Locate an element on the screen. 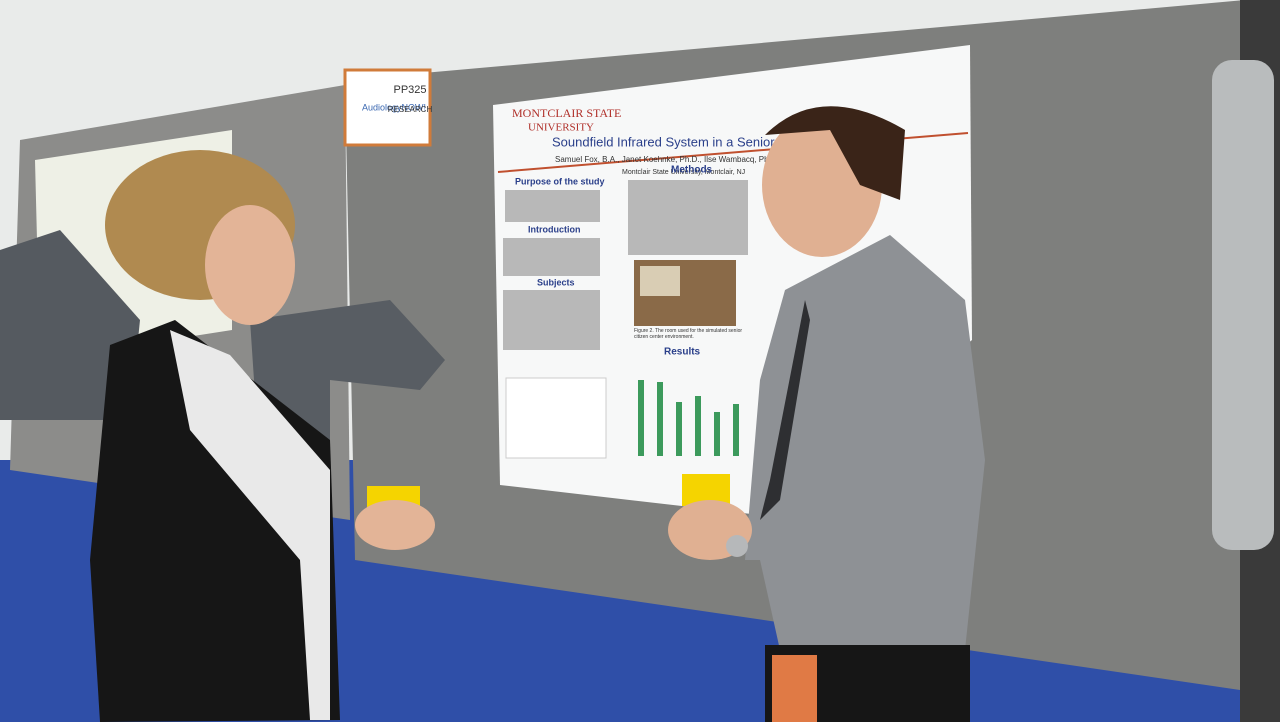  poster-body-text is located at coordinates (625, 265).